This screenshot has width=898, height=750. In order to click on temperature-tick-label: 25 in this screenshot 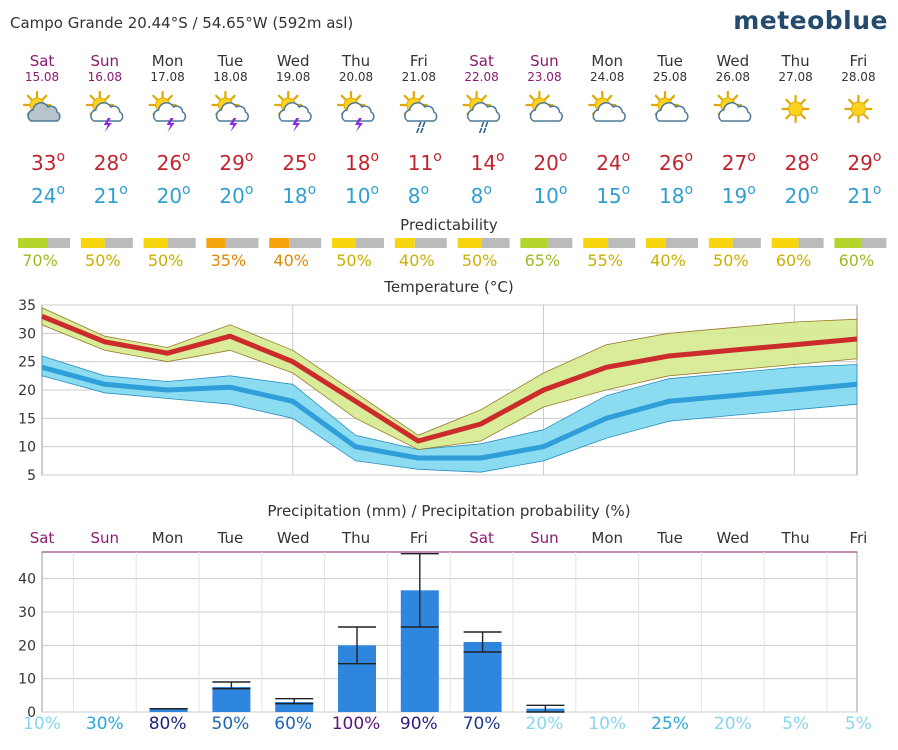, I will do `click(27, 363)`.